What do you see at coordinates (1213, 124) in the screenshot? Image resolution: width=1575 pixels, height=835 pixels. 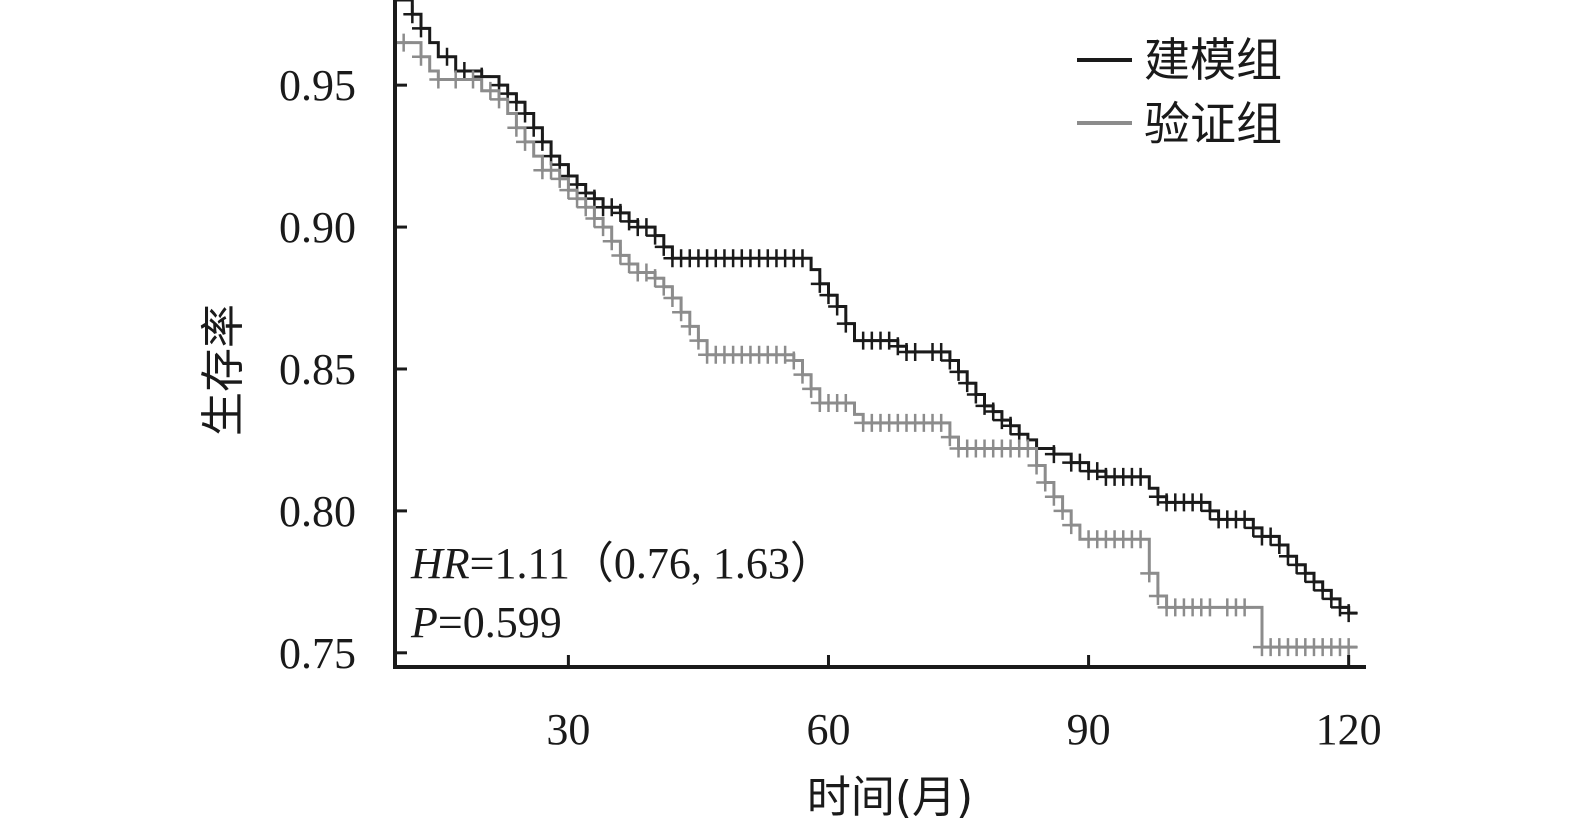 I see `legend-label-series-2: 验证组` at bounding box center [1213, 124].